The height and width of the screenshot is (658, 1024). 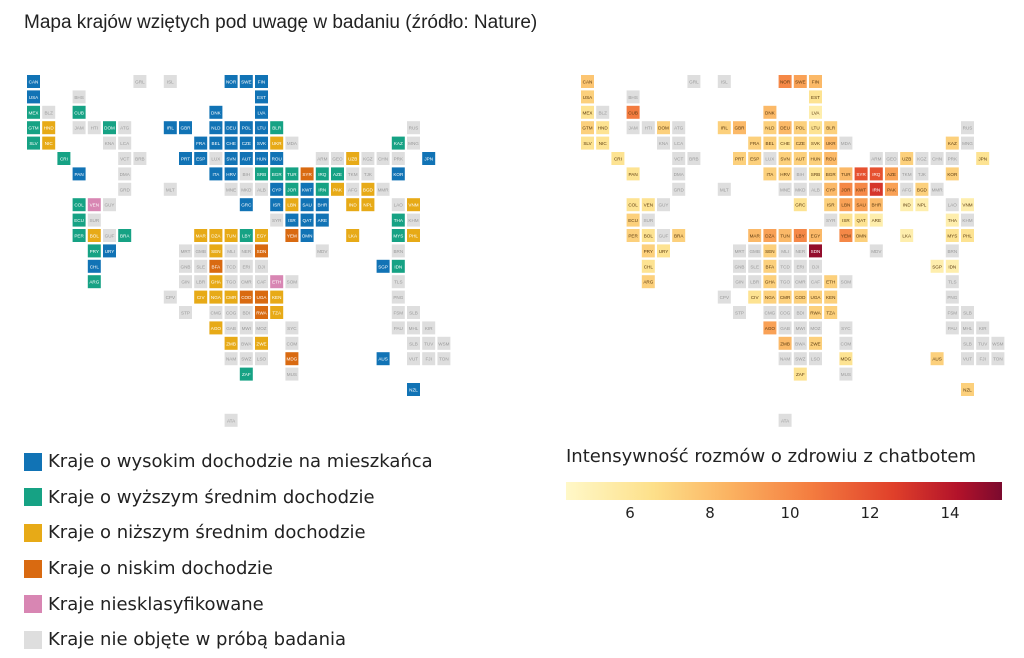 What do you see at coordinates (815, 266) in the screenshot?
I see `country-code-dji: DJI` at bounding box center [815, 266].